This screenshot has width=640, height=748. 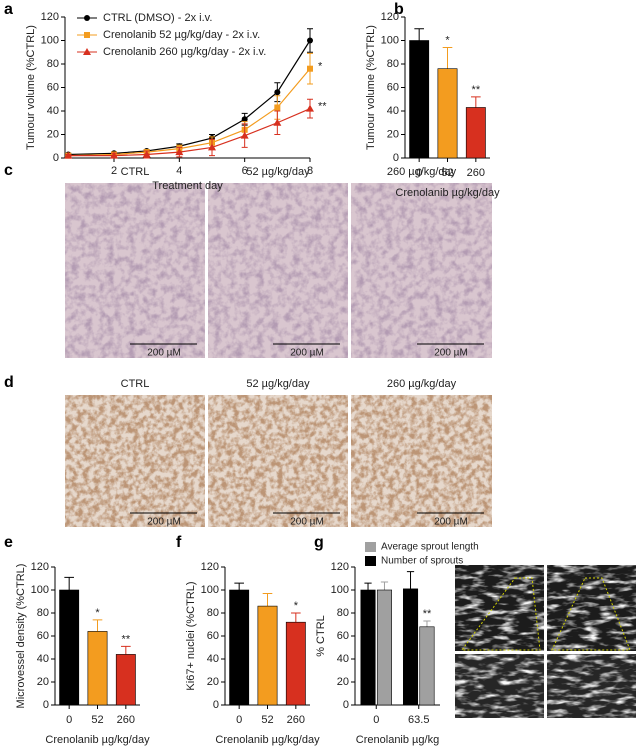 I want to click on panel-letter: g, so click(x=319, y=542).